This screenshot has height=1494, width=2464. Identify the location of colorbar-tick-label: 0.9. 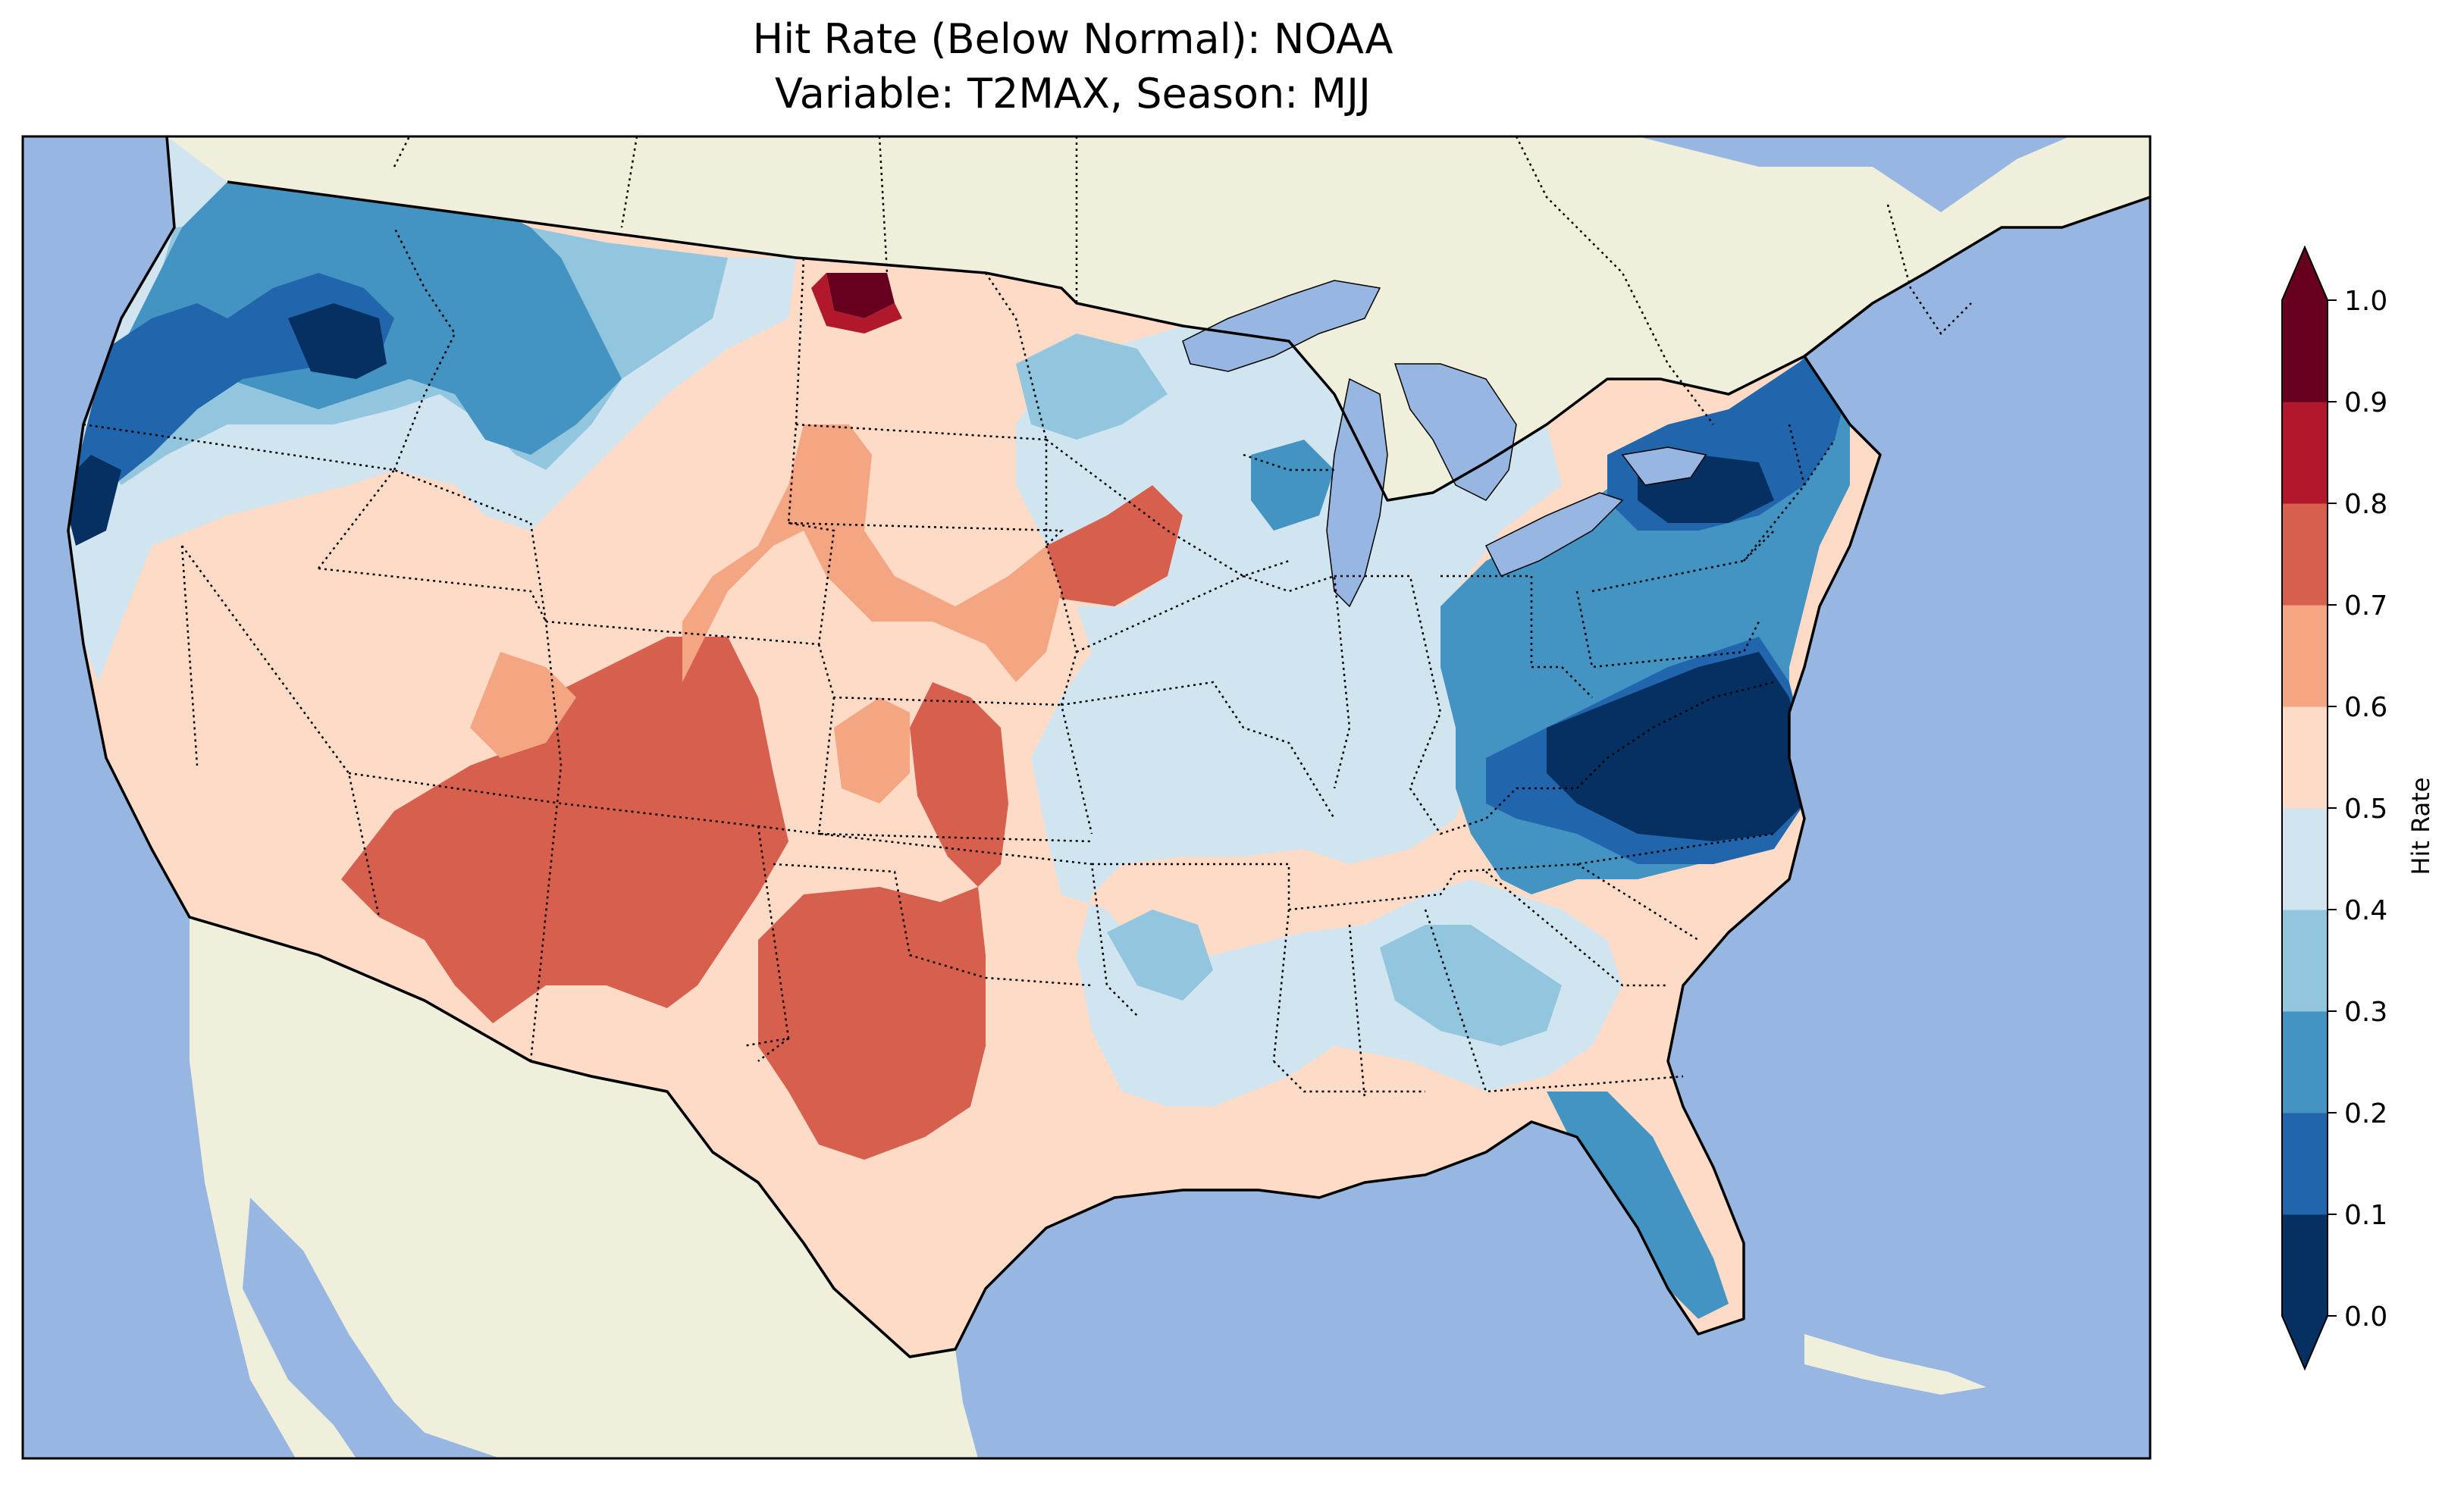
(2365, 402).